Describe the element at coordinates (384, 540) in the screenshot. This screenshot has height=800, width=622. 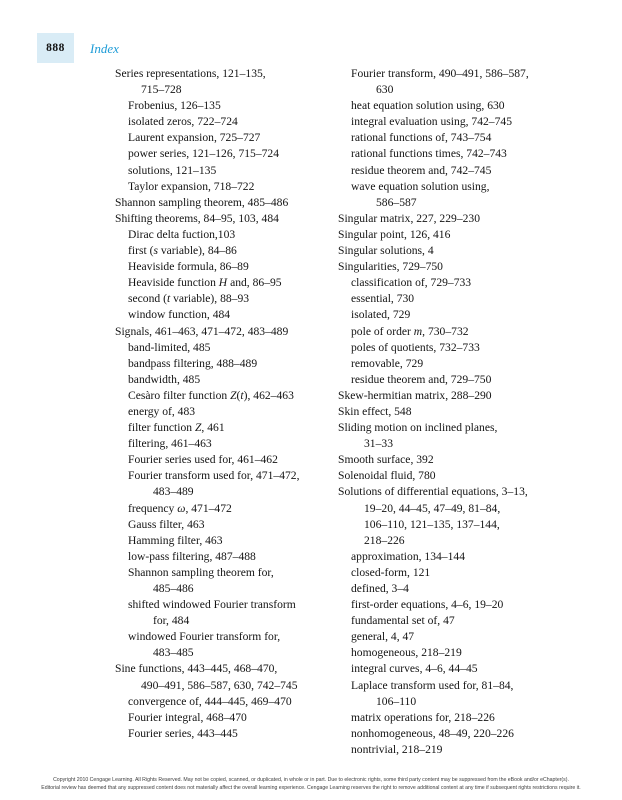
I see `index-entry: 218–226` at that location.